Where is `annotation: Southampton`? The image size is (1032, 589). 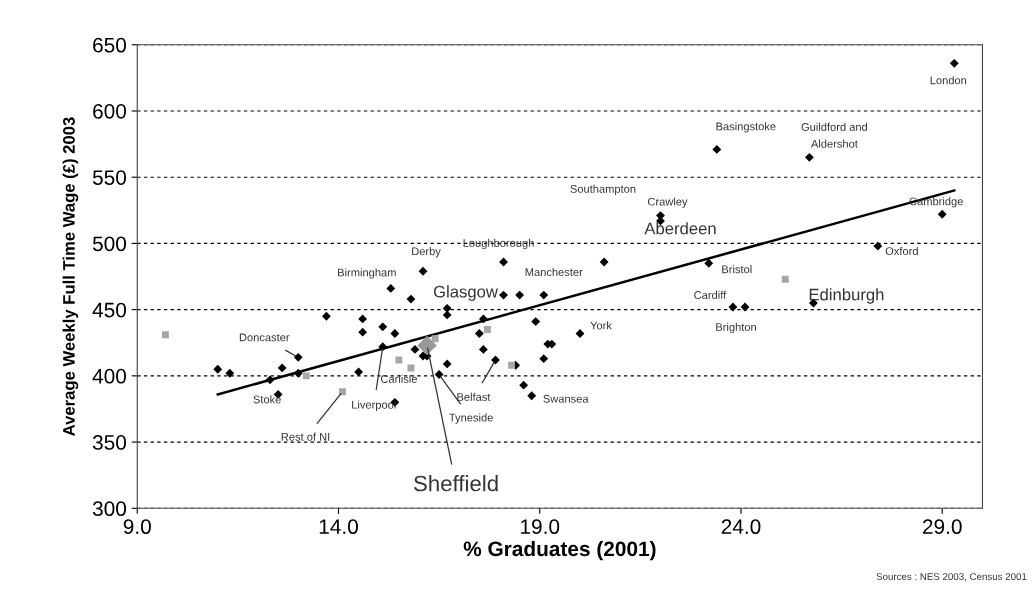 annotation: Southampton is located at coordinates (603, 190).